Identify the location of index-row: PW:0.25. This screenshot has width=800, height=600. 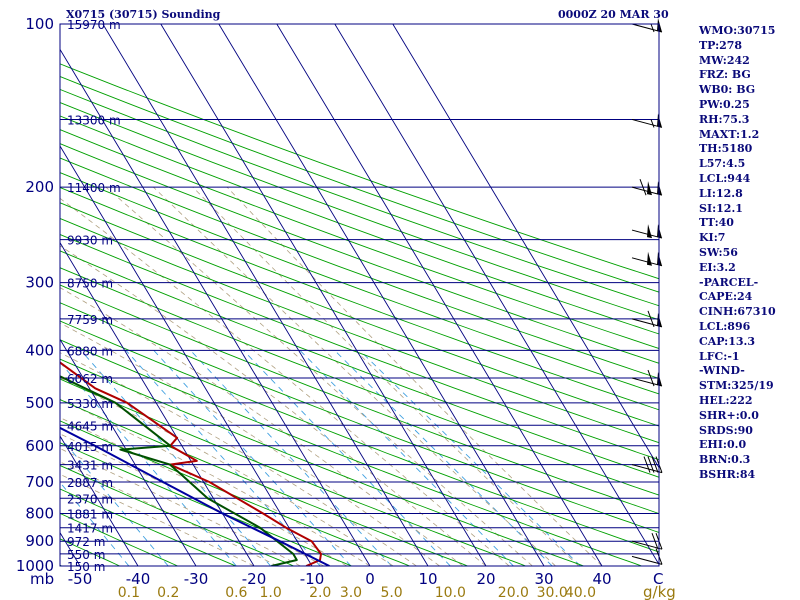
(724, 104).